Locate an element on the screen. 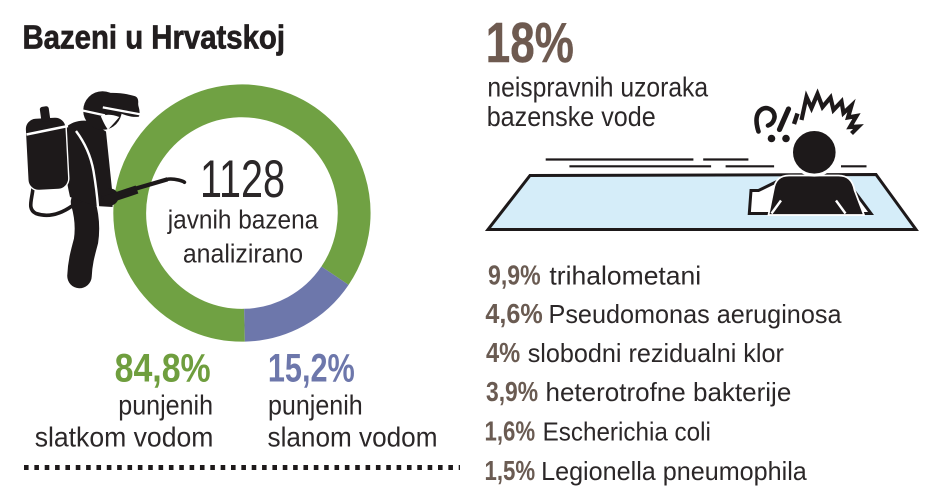  svg-text: 84,8% is located at coordinates (163, 369).